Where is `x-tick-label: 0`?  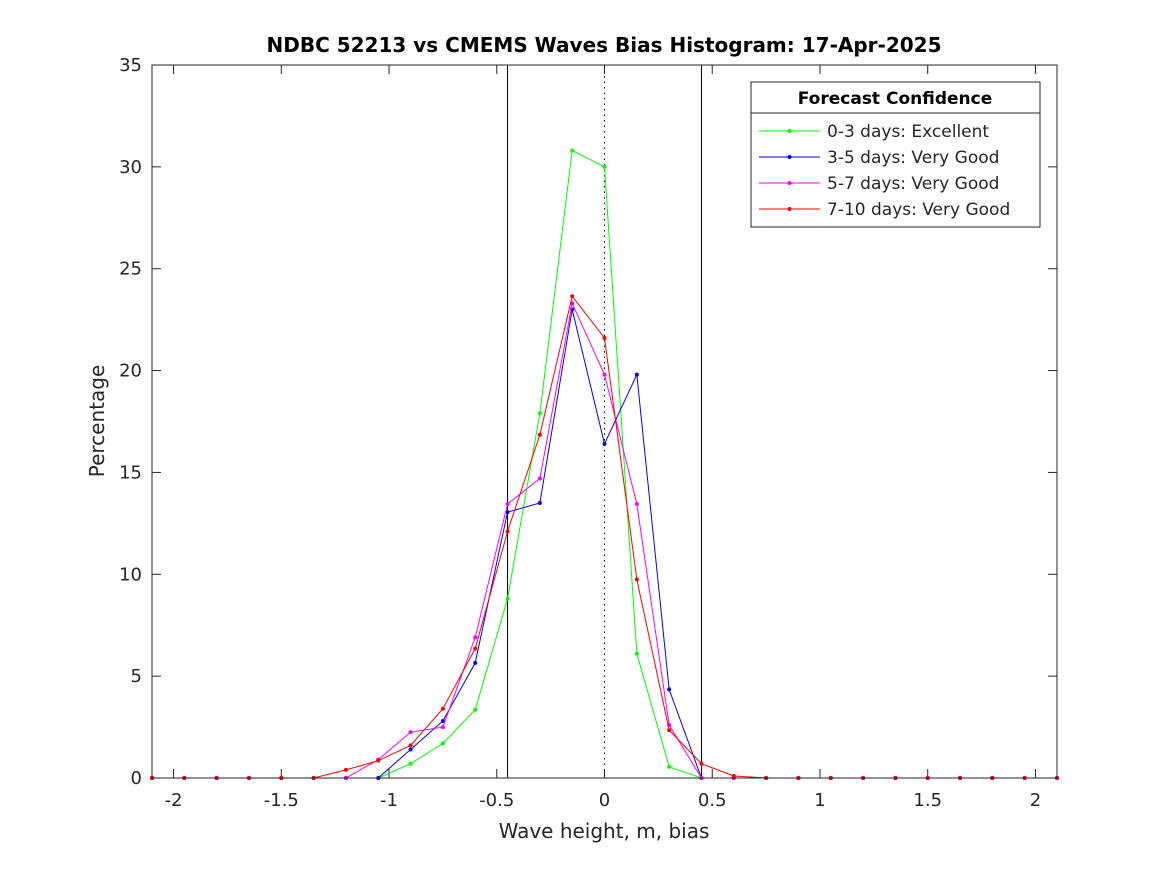
x-tick-label: 0 is located at coordinates (604, 800).